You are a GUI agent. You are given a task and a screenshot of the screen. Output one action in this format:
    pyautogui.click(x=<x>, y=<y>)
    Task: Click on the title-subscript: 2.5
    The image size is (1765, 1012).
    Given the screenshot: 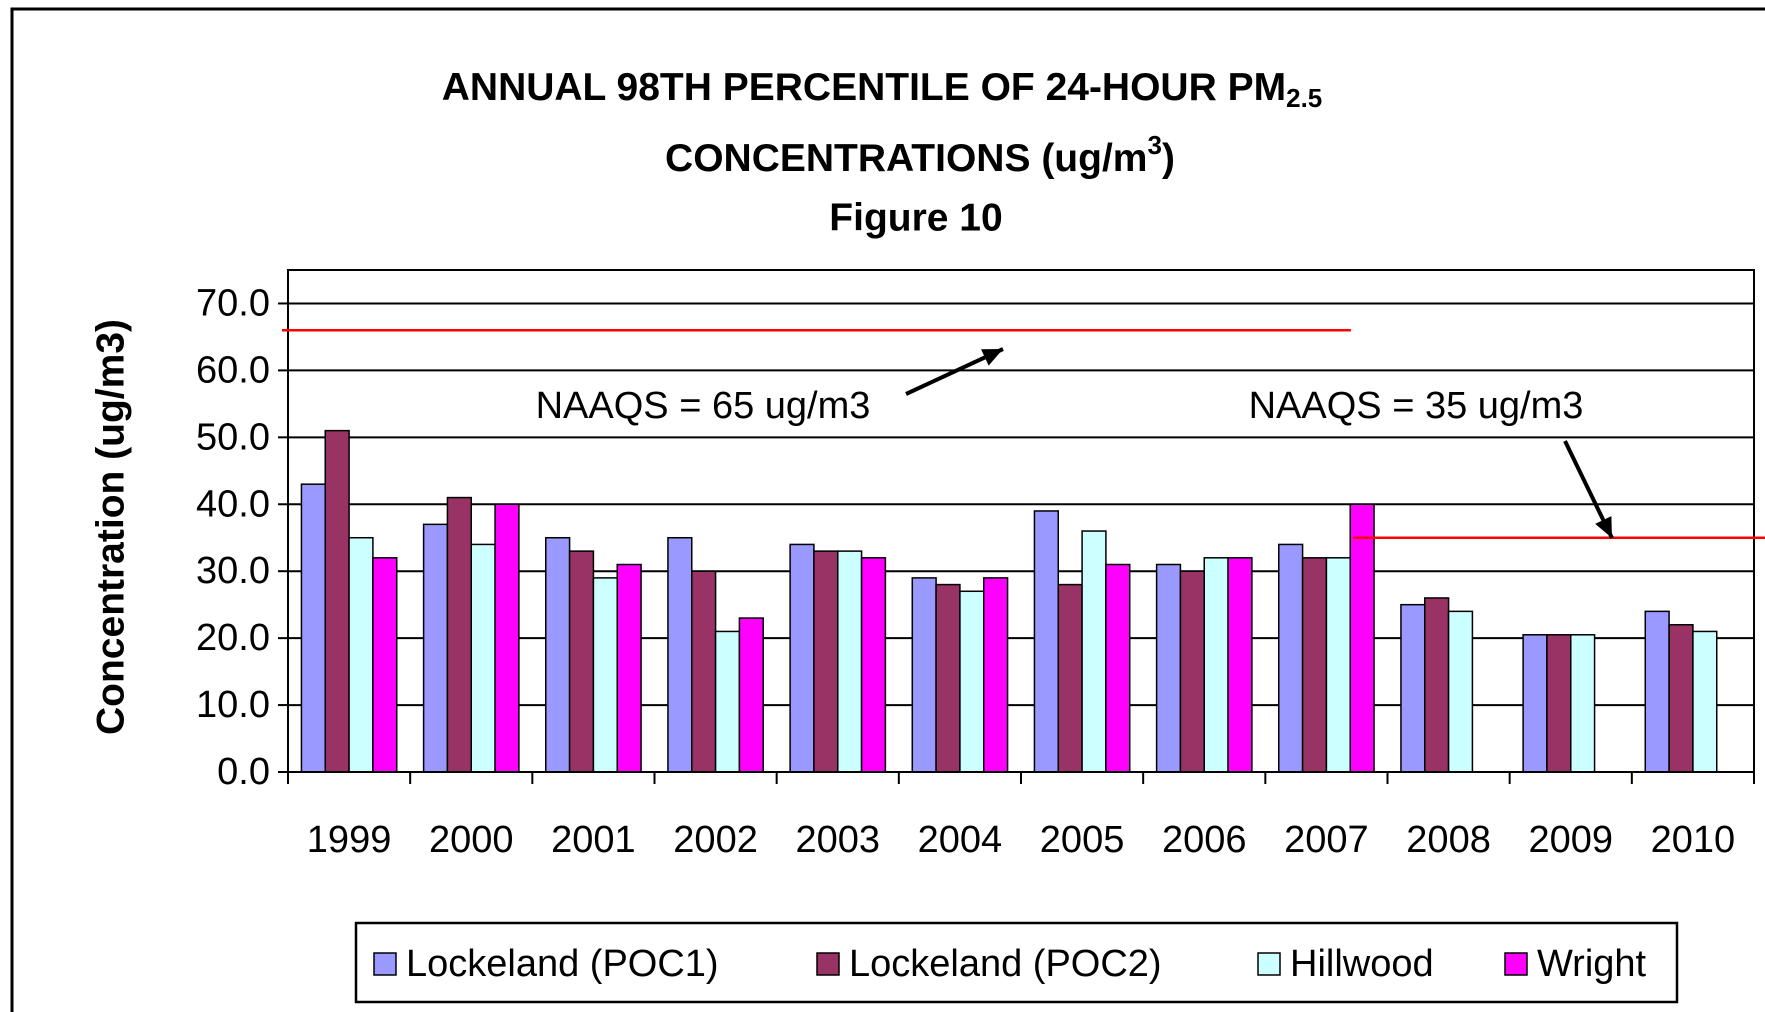 What is the action you would take?
    pyautogui.click(x=1304, y=98)
    